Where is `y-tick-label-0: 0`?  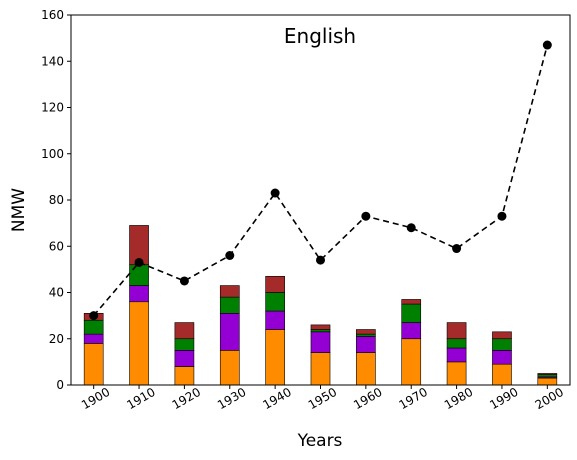
y-tick-label-0: 0 is located at coordinates (60, 385).